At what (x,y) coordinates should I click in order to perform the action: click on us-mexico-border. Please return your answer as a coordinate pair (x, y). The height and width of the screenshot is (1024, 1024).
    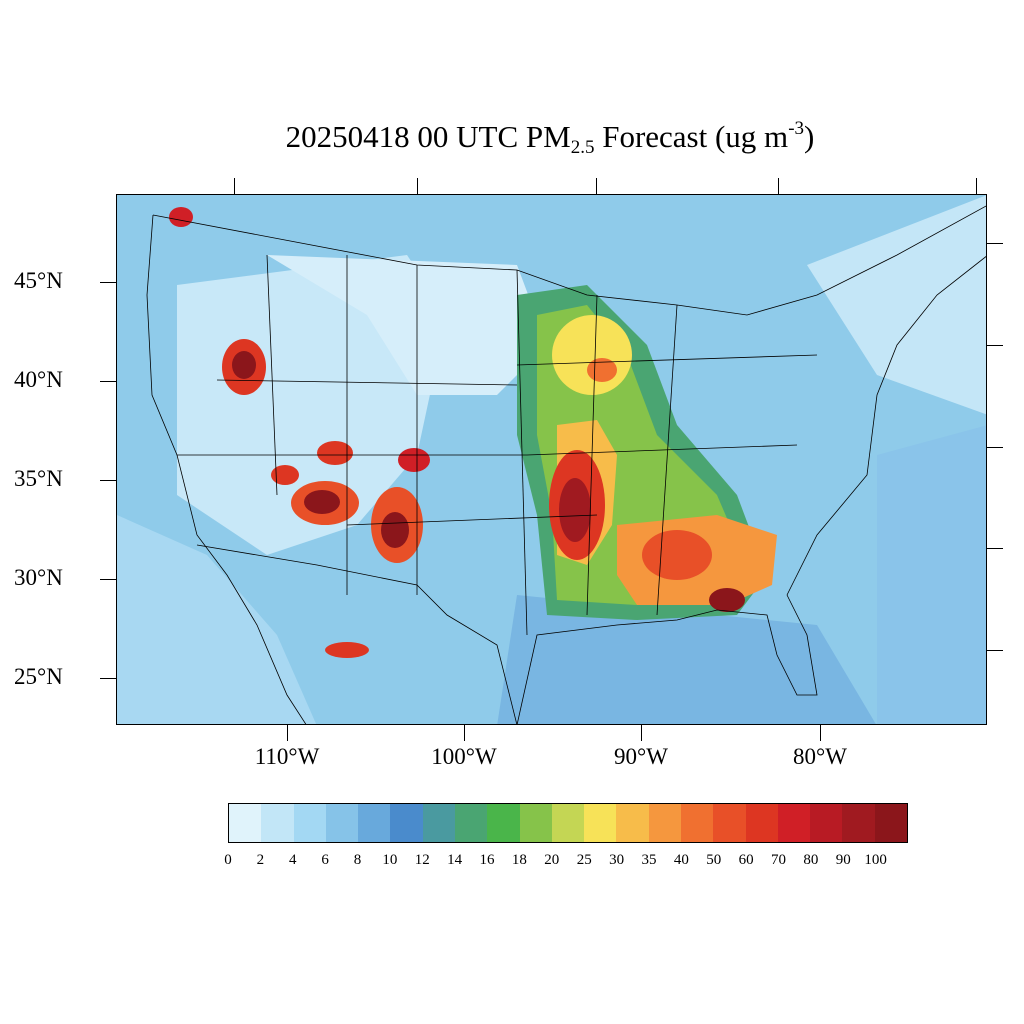
    Looking at the image, I should click on (357, 634).